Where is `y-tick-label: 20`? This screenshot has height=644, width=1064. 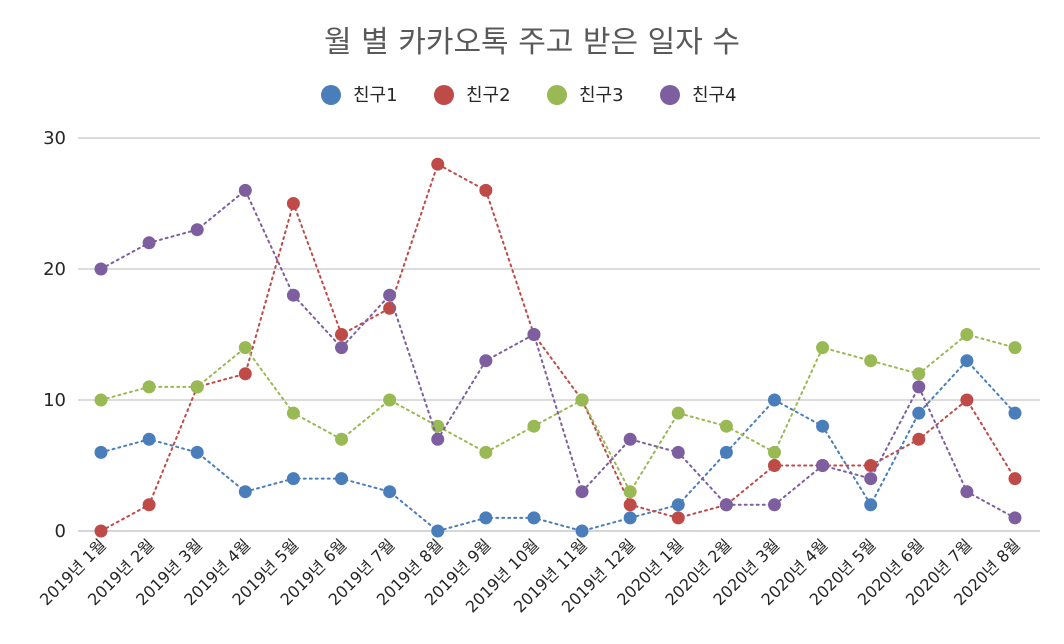 y-tick-label: 20 is located at coordinates (54, 269).